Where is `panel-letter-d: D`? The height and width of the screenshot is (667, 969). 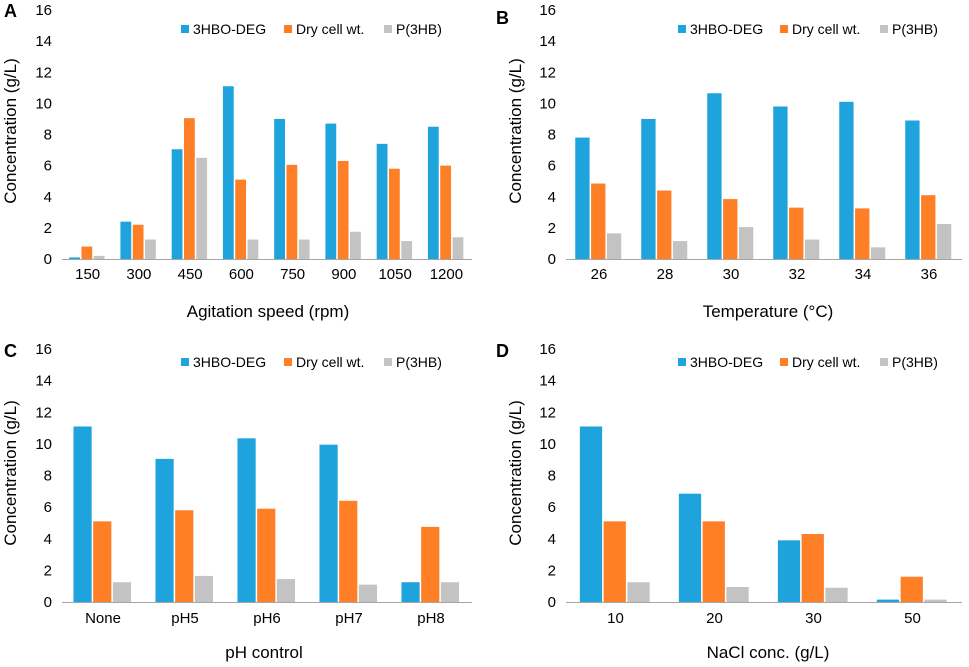 panel-letter-d: D is located at coordinates (502, 351).